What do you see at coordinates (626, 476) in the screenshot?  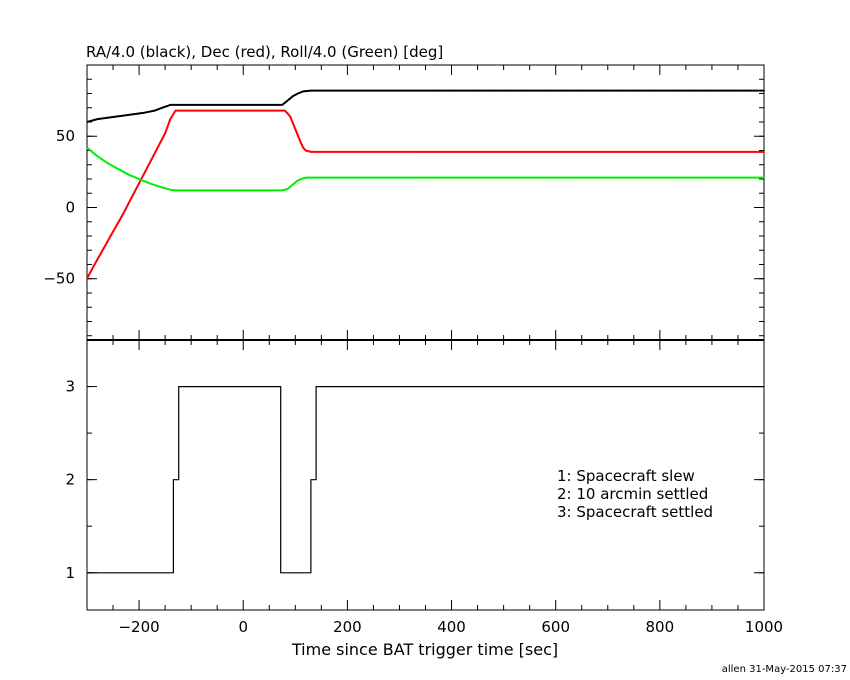 I see `legend-entry-1: 1: Spacecraft slew` at bounding box center [626, 476].